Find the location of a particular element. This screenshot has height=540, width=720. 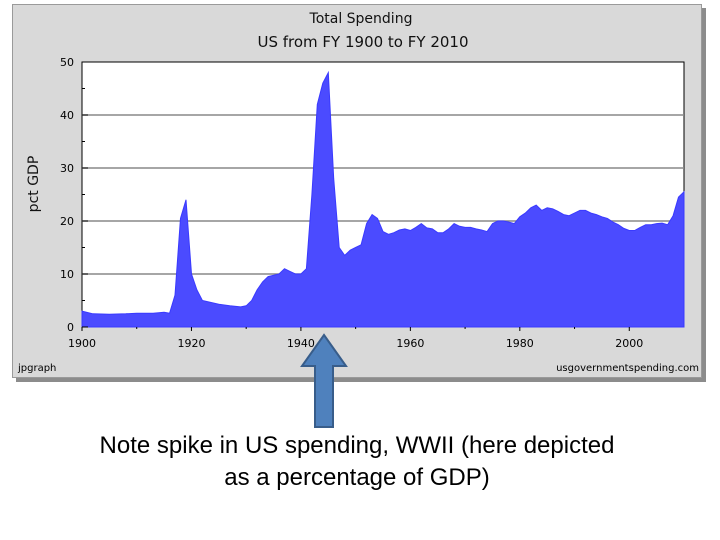

y-axis-ticks: 0 10 20 30 40 50 is located at coordinates (74, 195).